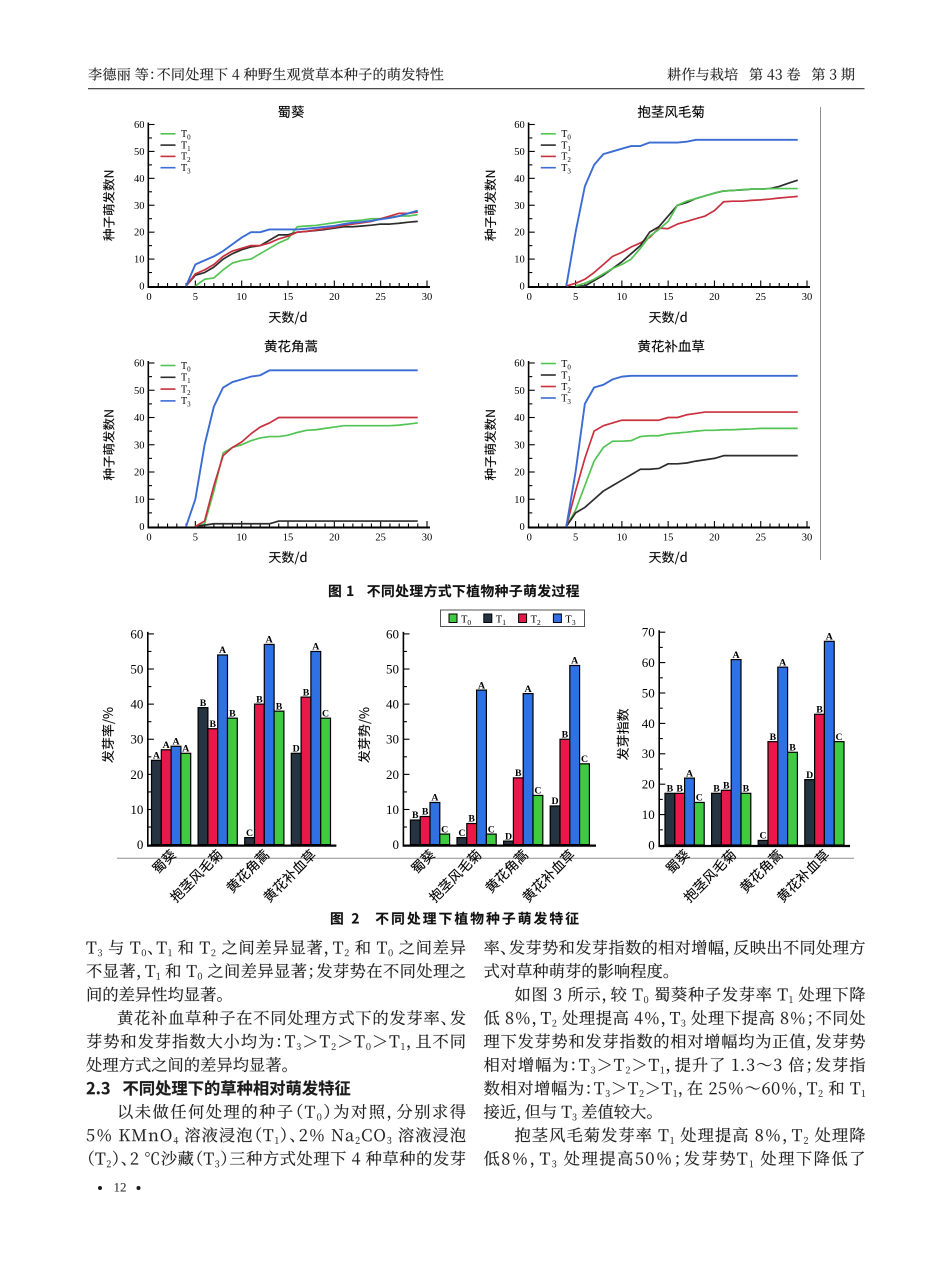  What do you see at coordinates (648, 632) in the screenshot?
I see `svg-text: 70` at bounding box center [648, 632].